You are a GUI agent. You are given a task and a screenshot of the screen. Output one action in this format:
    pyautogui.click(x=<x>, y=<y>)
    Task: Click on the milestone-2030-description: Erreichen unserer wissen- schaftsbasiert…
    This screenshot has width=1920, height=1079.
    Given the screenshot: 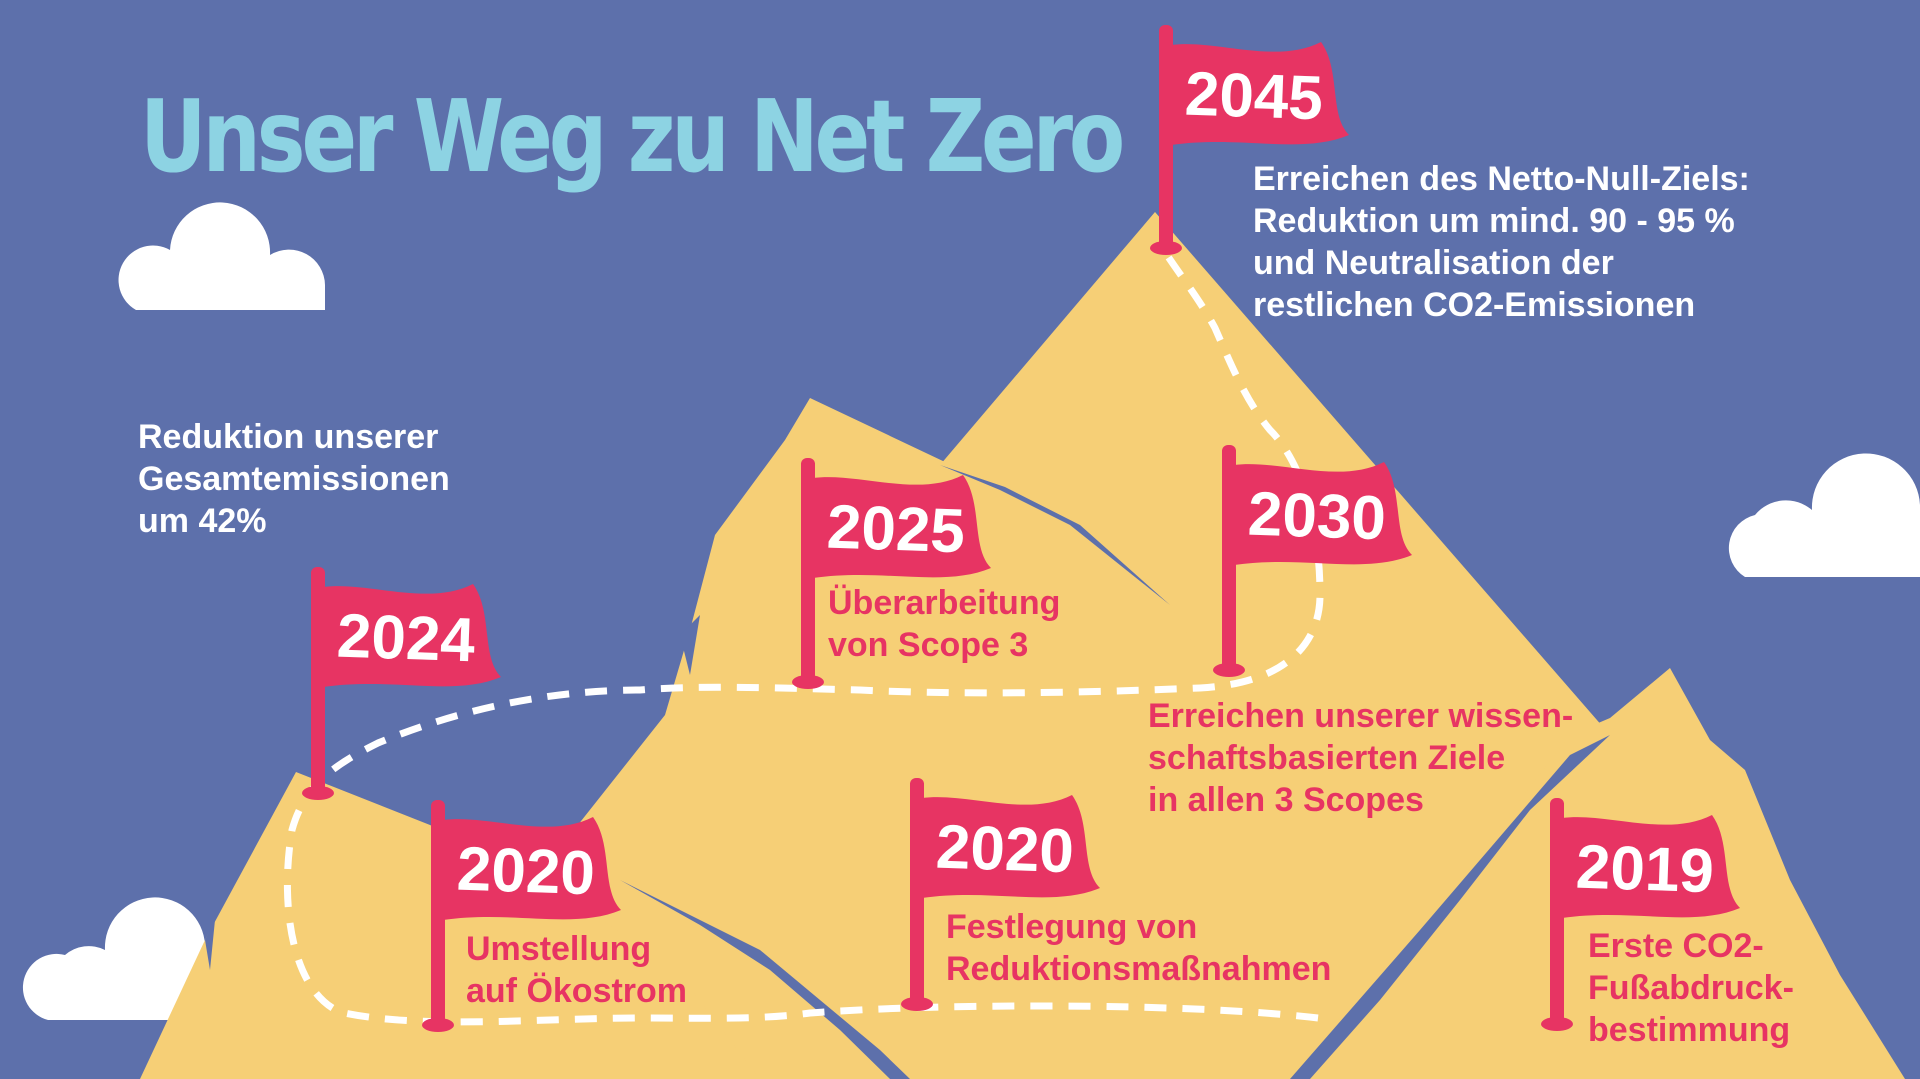 What is the action you would take?
    pyautogui.click(x=1360, y=758)
    